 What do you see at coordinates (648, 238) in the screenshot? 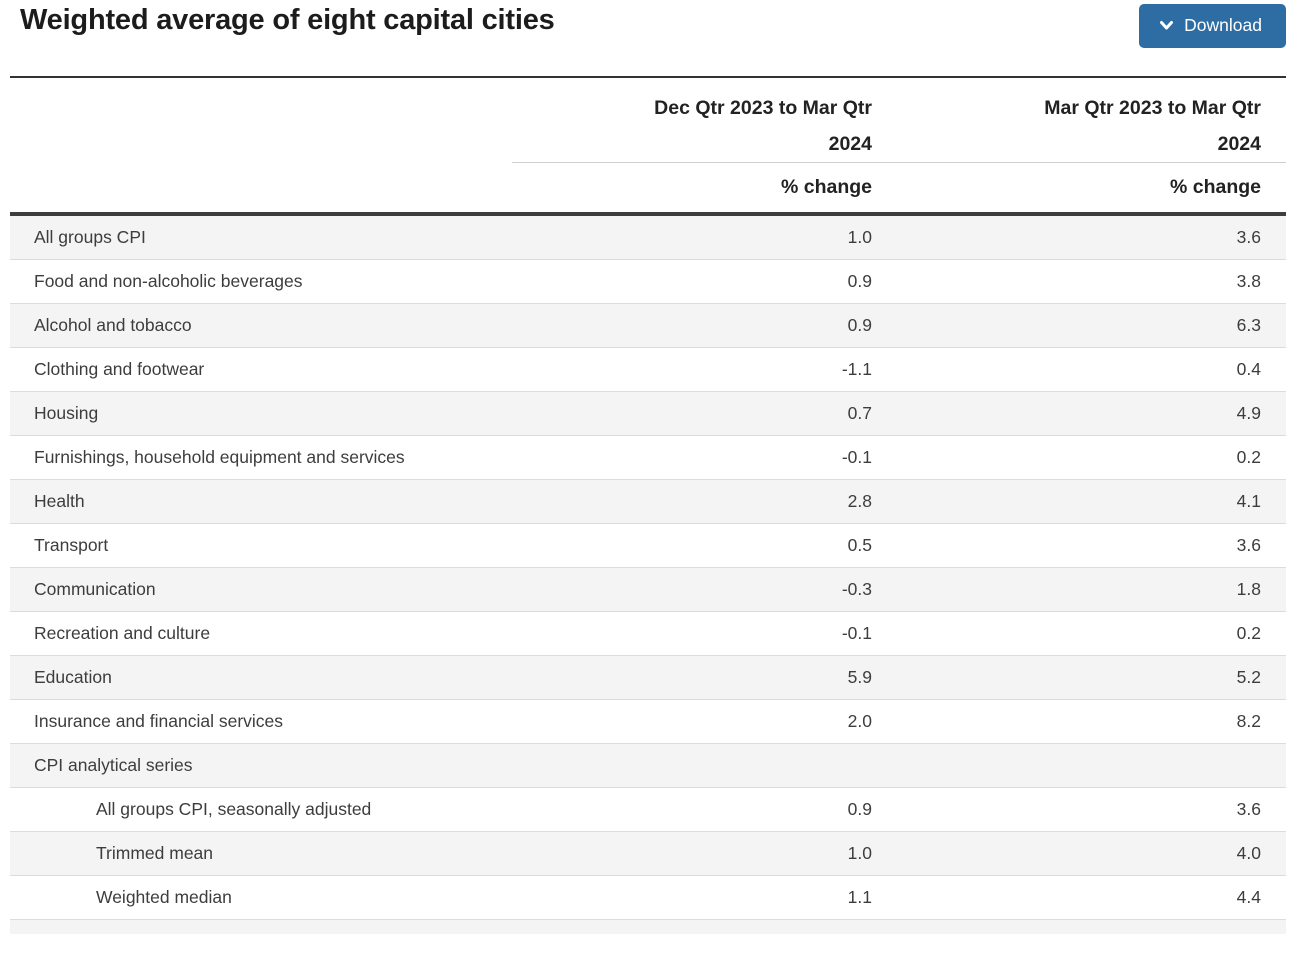
I see `table-row: All groups CPI 1.0 3.6` at bounding box center [648, 238].